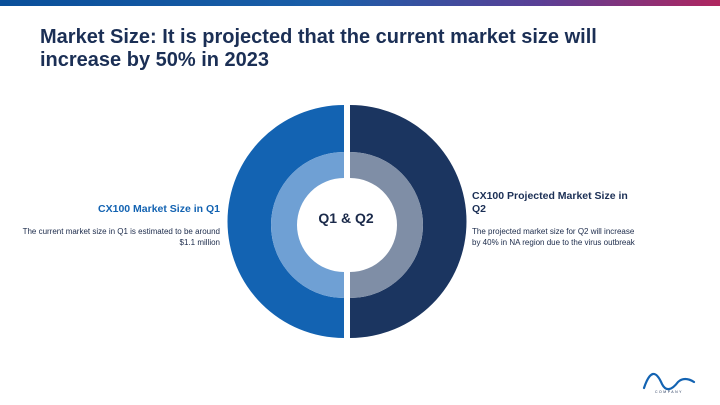 The height and width of the screenshot is (405, 720). What do you see at coordinates (360, 3) in the screenshot?
I see `top-accent-bar` at bounding box center [360, 3].